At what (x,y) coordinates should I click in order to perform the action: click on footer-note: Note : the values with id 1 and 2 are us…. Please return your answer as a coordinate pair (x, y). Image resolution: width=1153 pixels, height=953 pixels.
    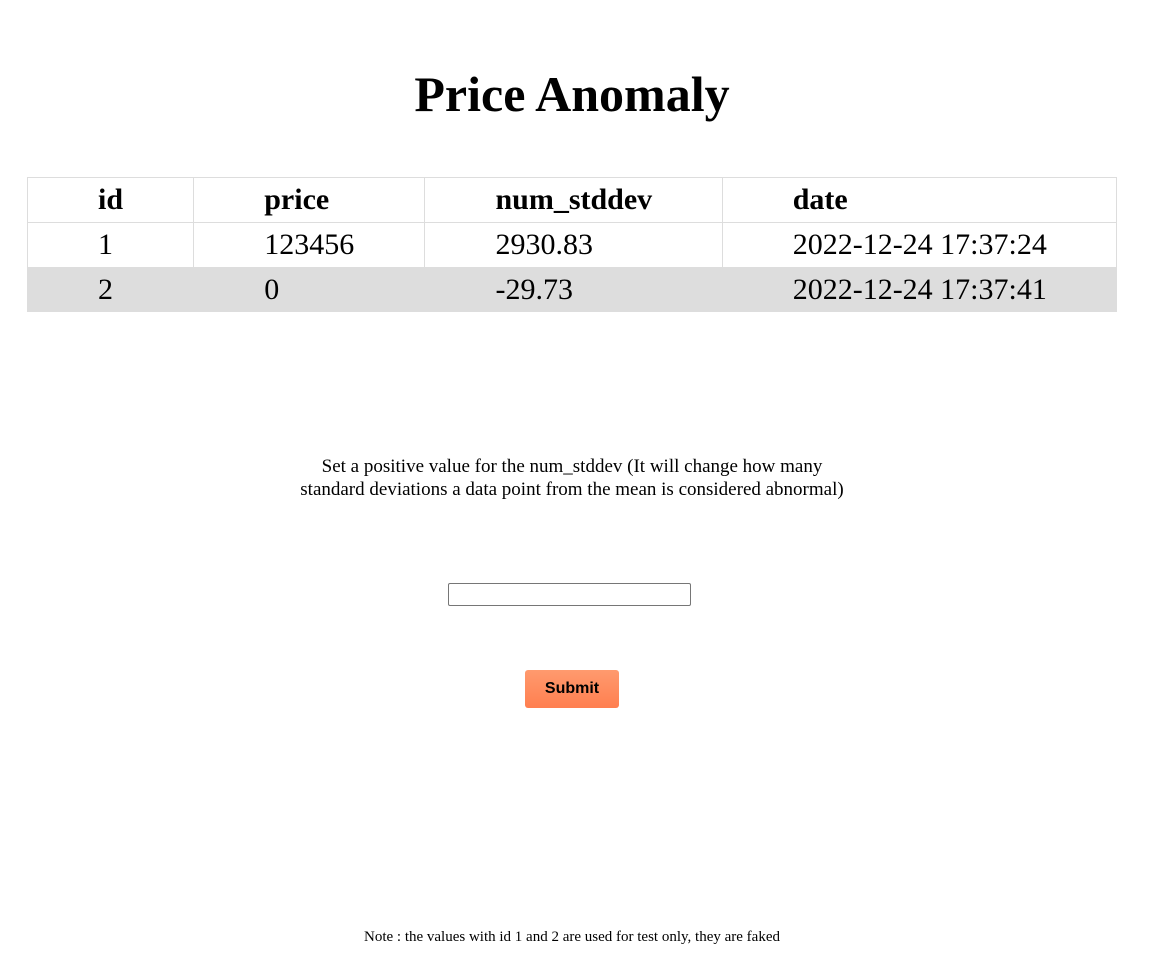
    Looking at the image, I should click on (572, 937).